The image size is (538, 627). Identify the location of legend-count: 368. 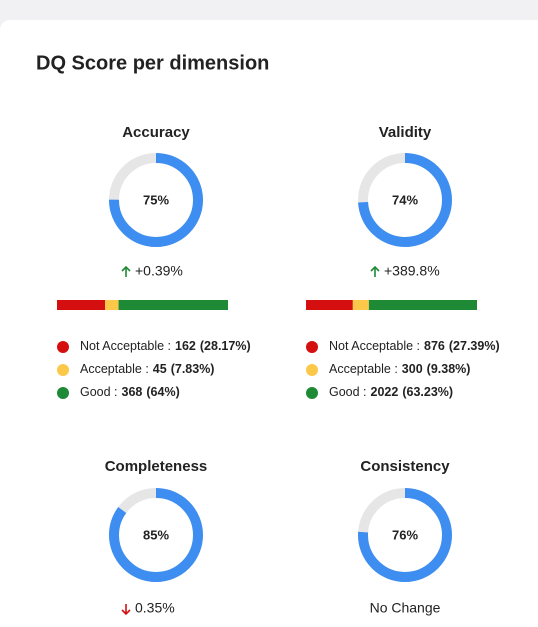
(132, 392).